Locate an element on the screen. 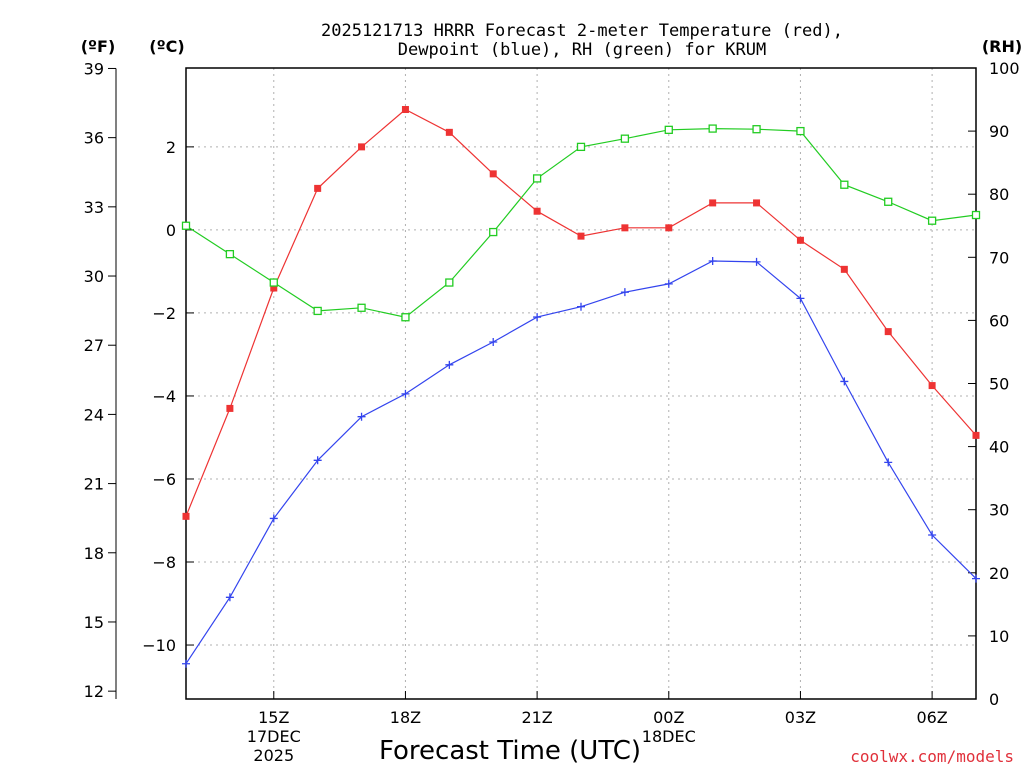 The width and height of the screenshot is (1024, 768). fahrenheit-tick-label: 36 is located at coordinates (94, 138).